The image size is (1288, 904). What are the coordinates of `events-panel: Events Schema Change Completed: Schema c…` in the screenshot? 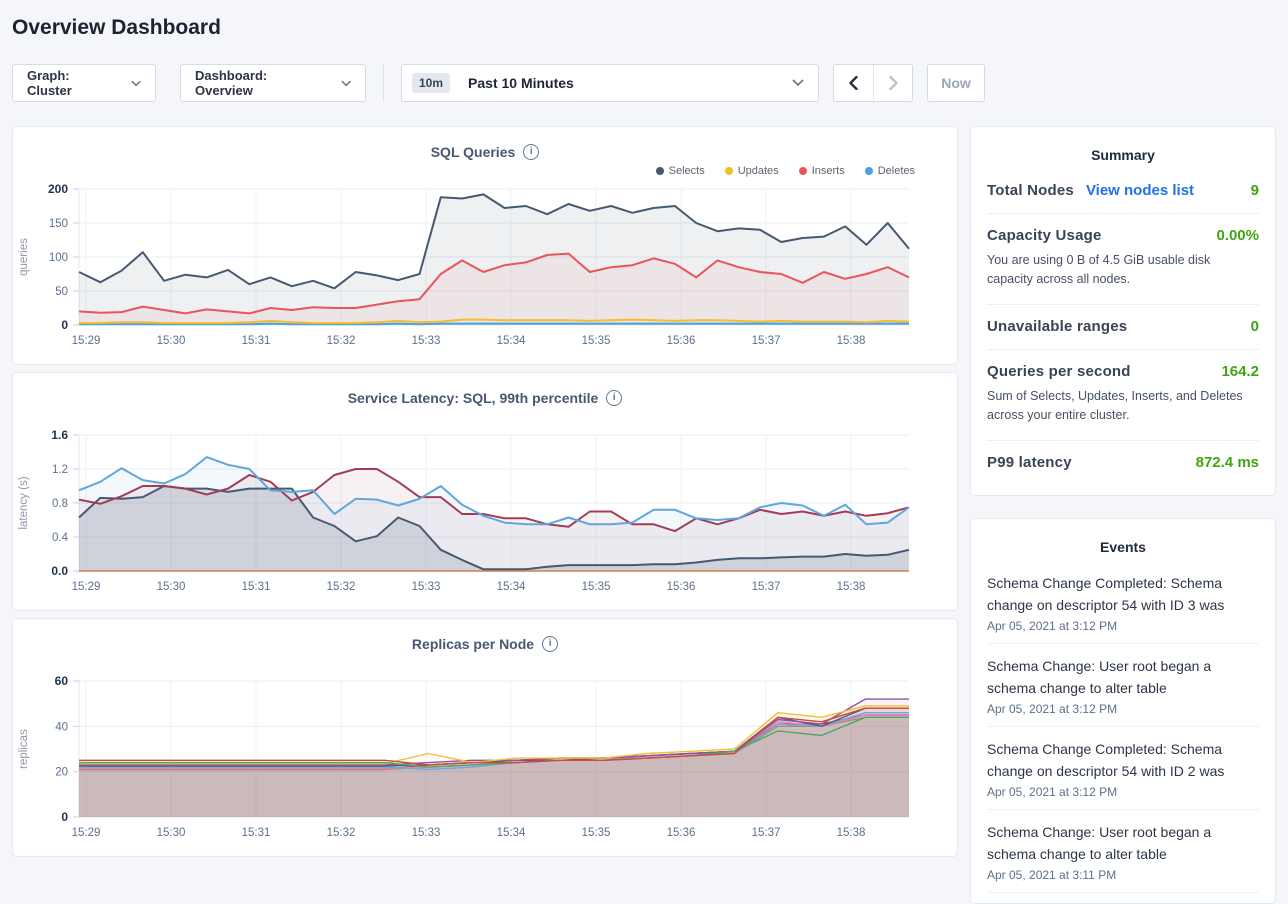 It's located at (1123, 710).